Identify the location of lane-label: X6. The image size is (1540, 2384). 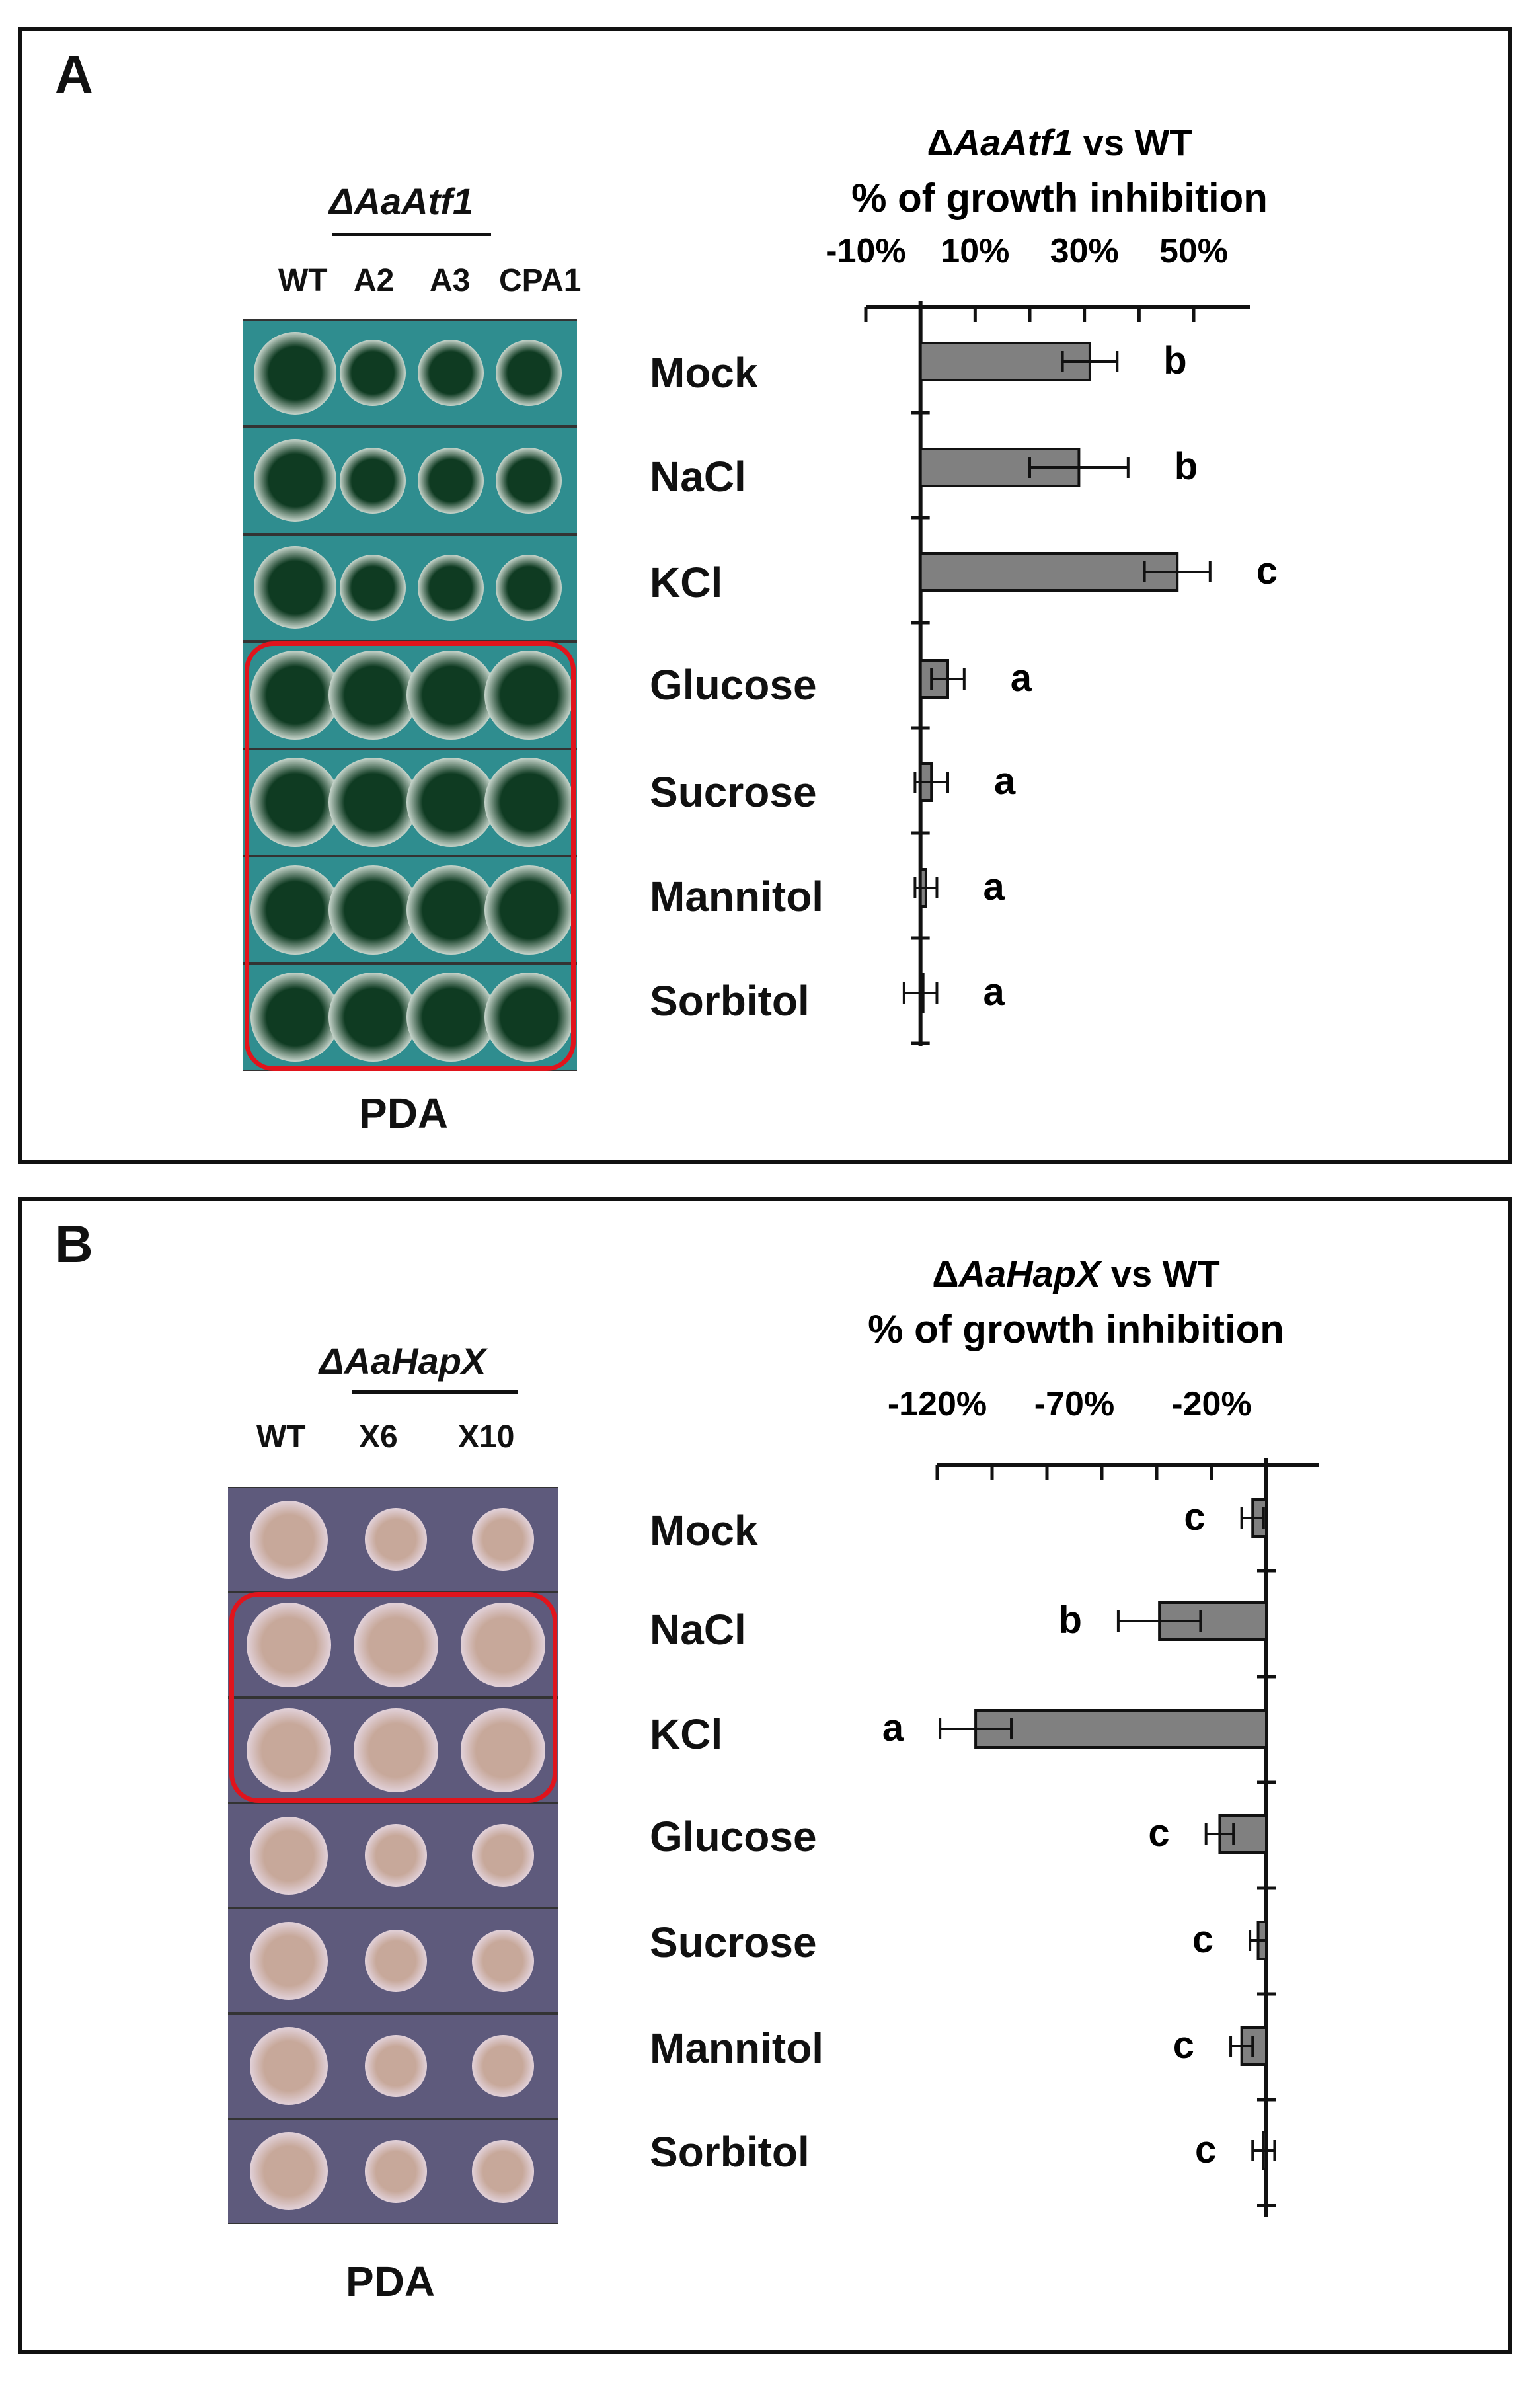
(378, 1436).